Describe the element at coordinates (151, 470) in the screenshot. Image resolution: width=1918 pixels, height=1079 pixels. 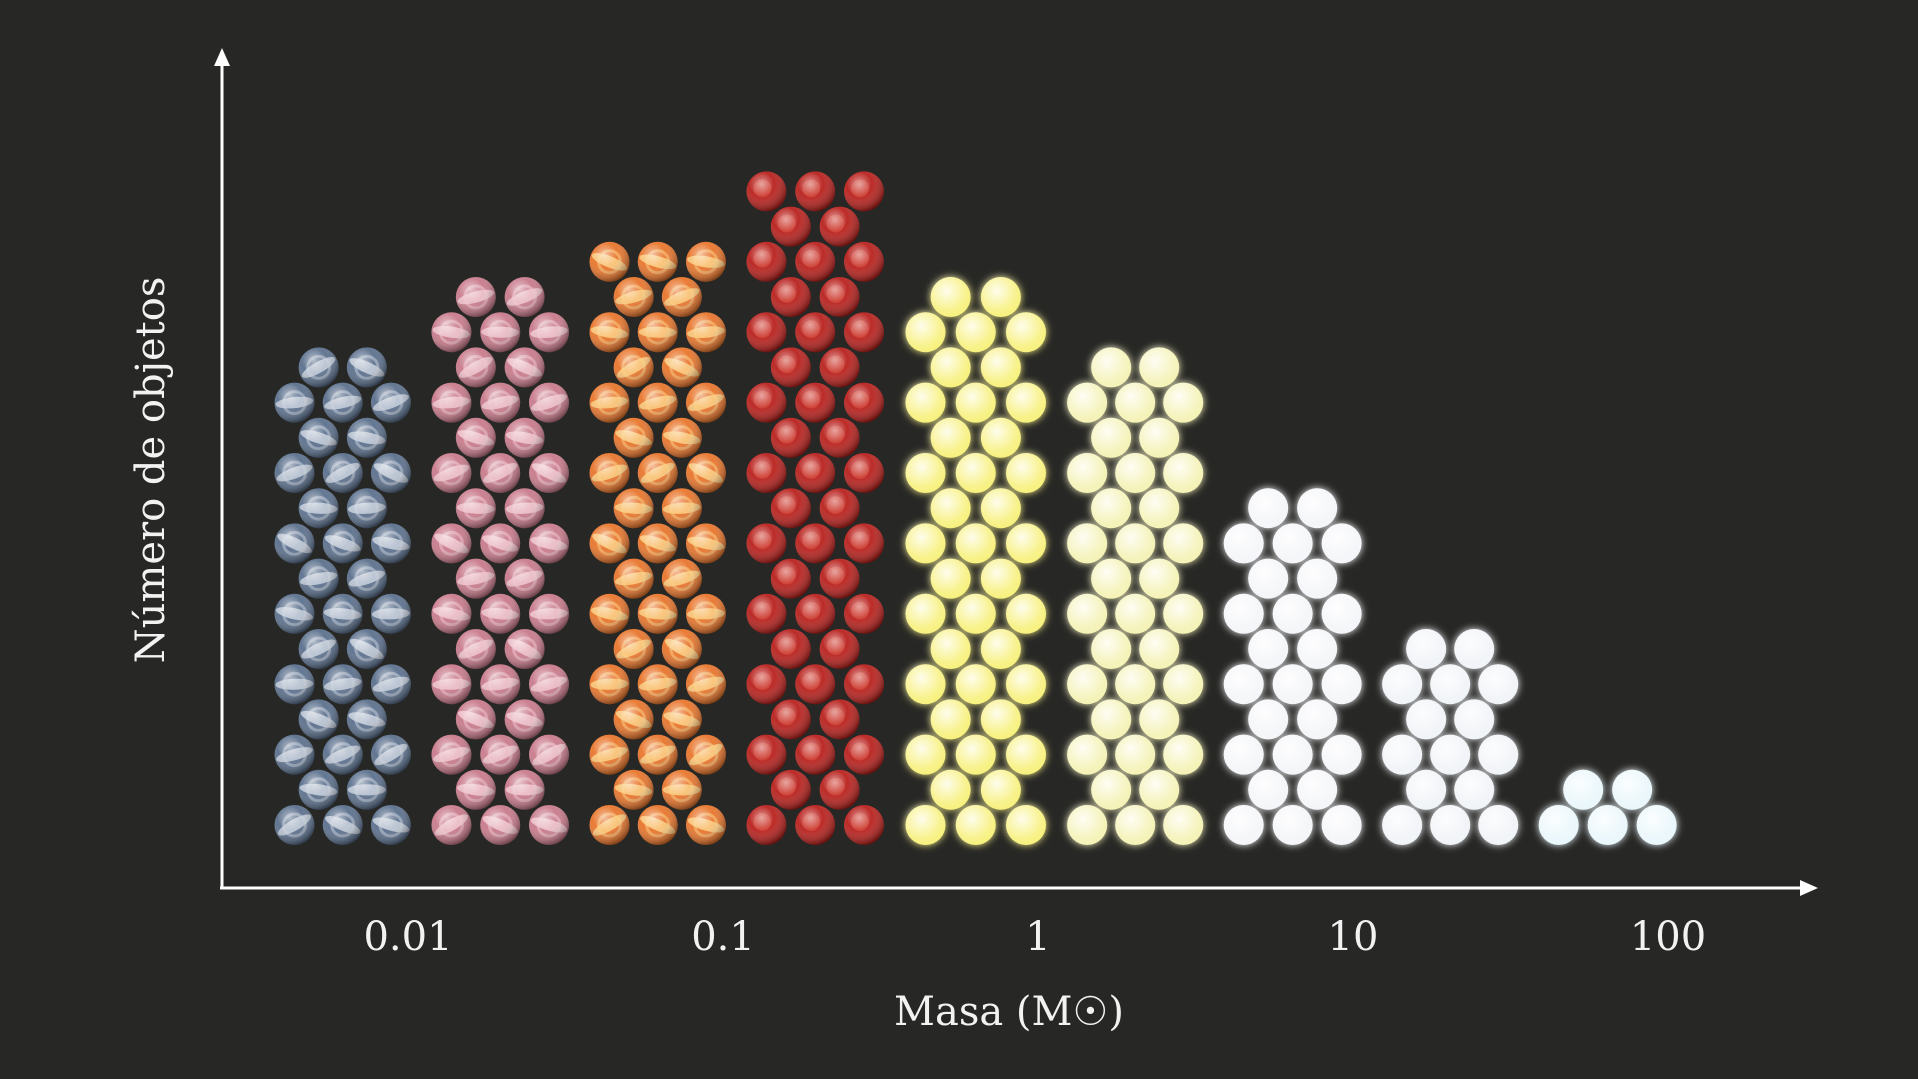
I see `y-axis-title: Número de objetos` at that location.